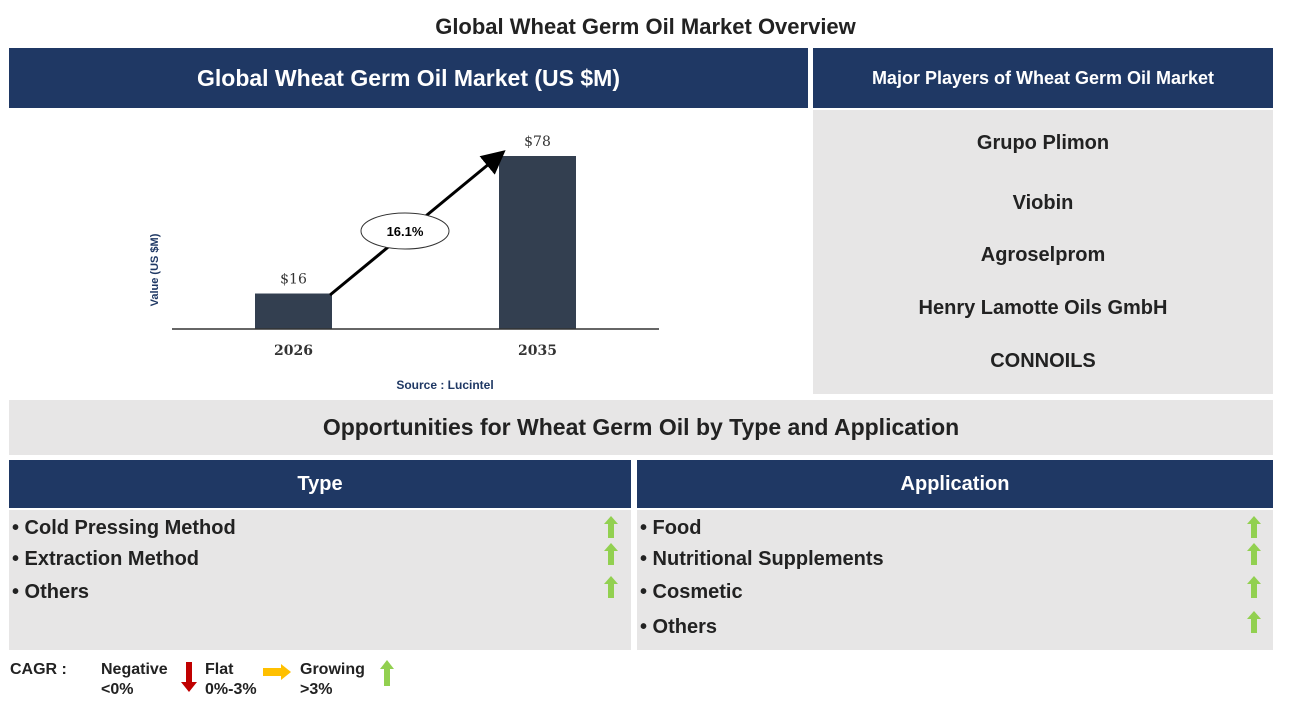 This screenshot has width=1291, height=703. I want to click on players-panel, so click(1043, 252).